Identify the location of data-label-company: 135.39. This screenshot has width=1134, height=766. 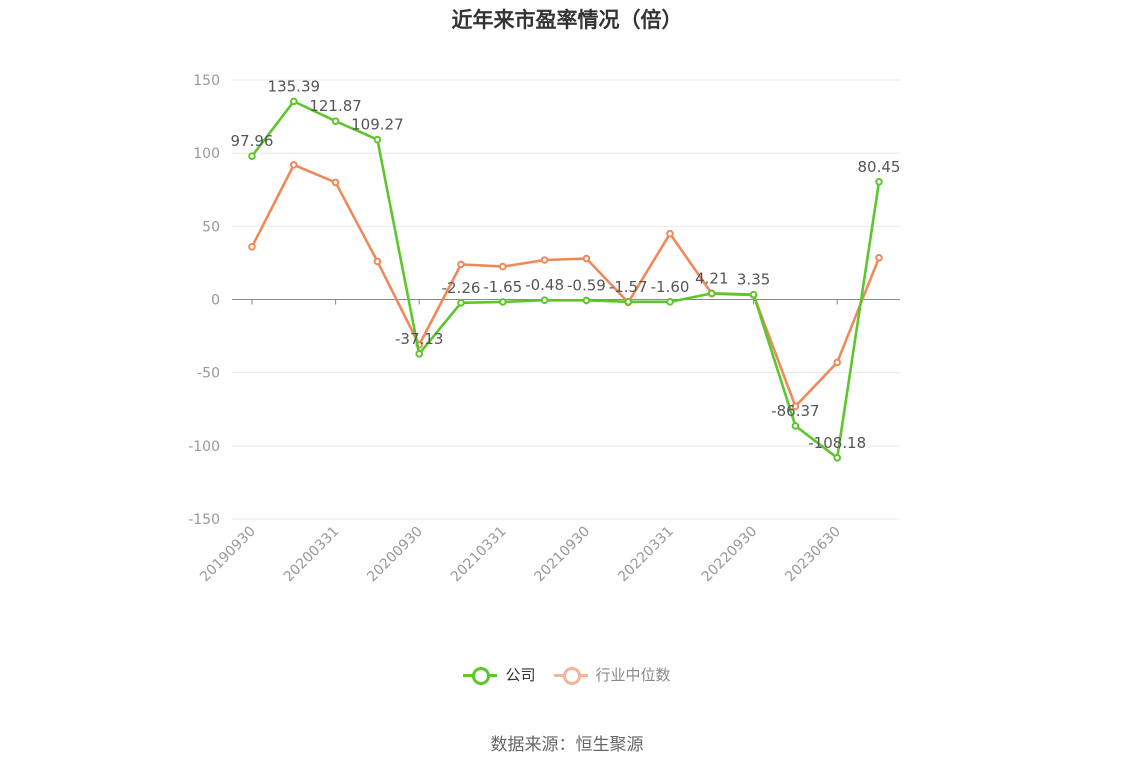
(294, 86).